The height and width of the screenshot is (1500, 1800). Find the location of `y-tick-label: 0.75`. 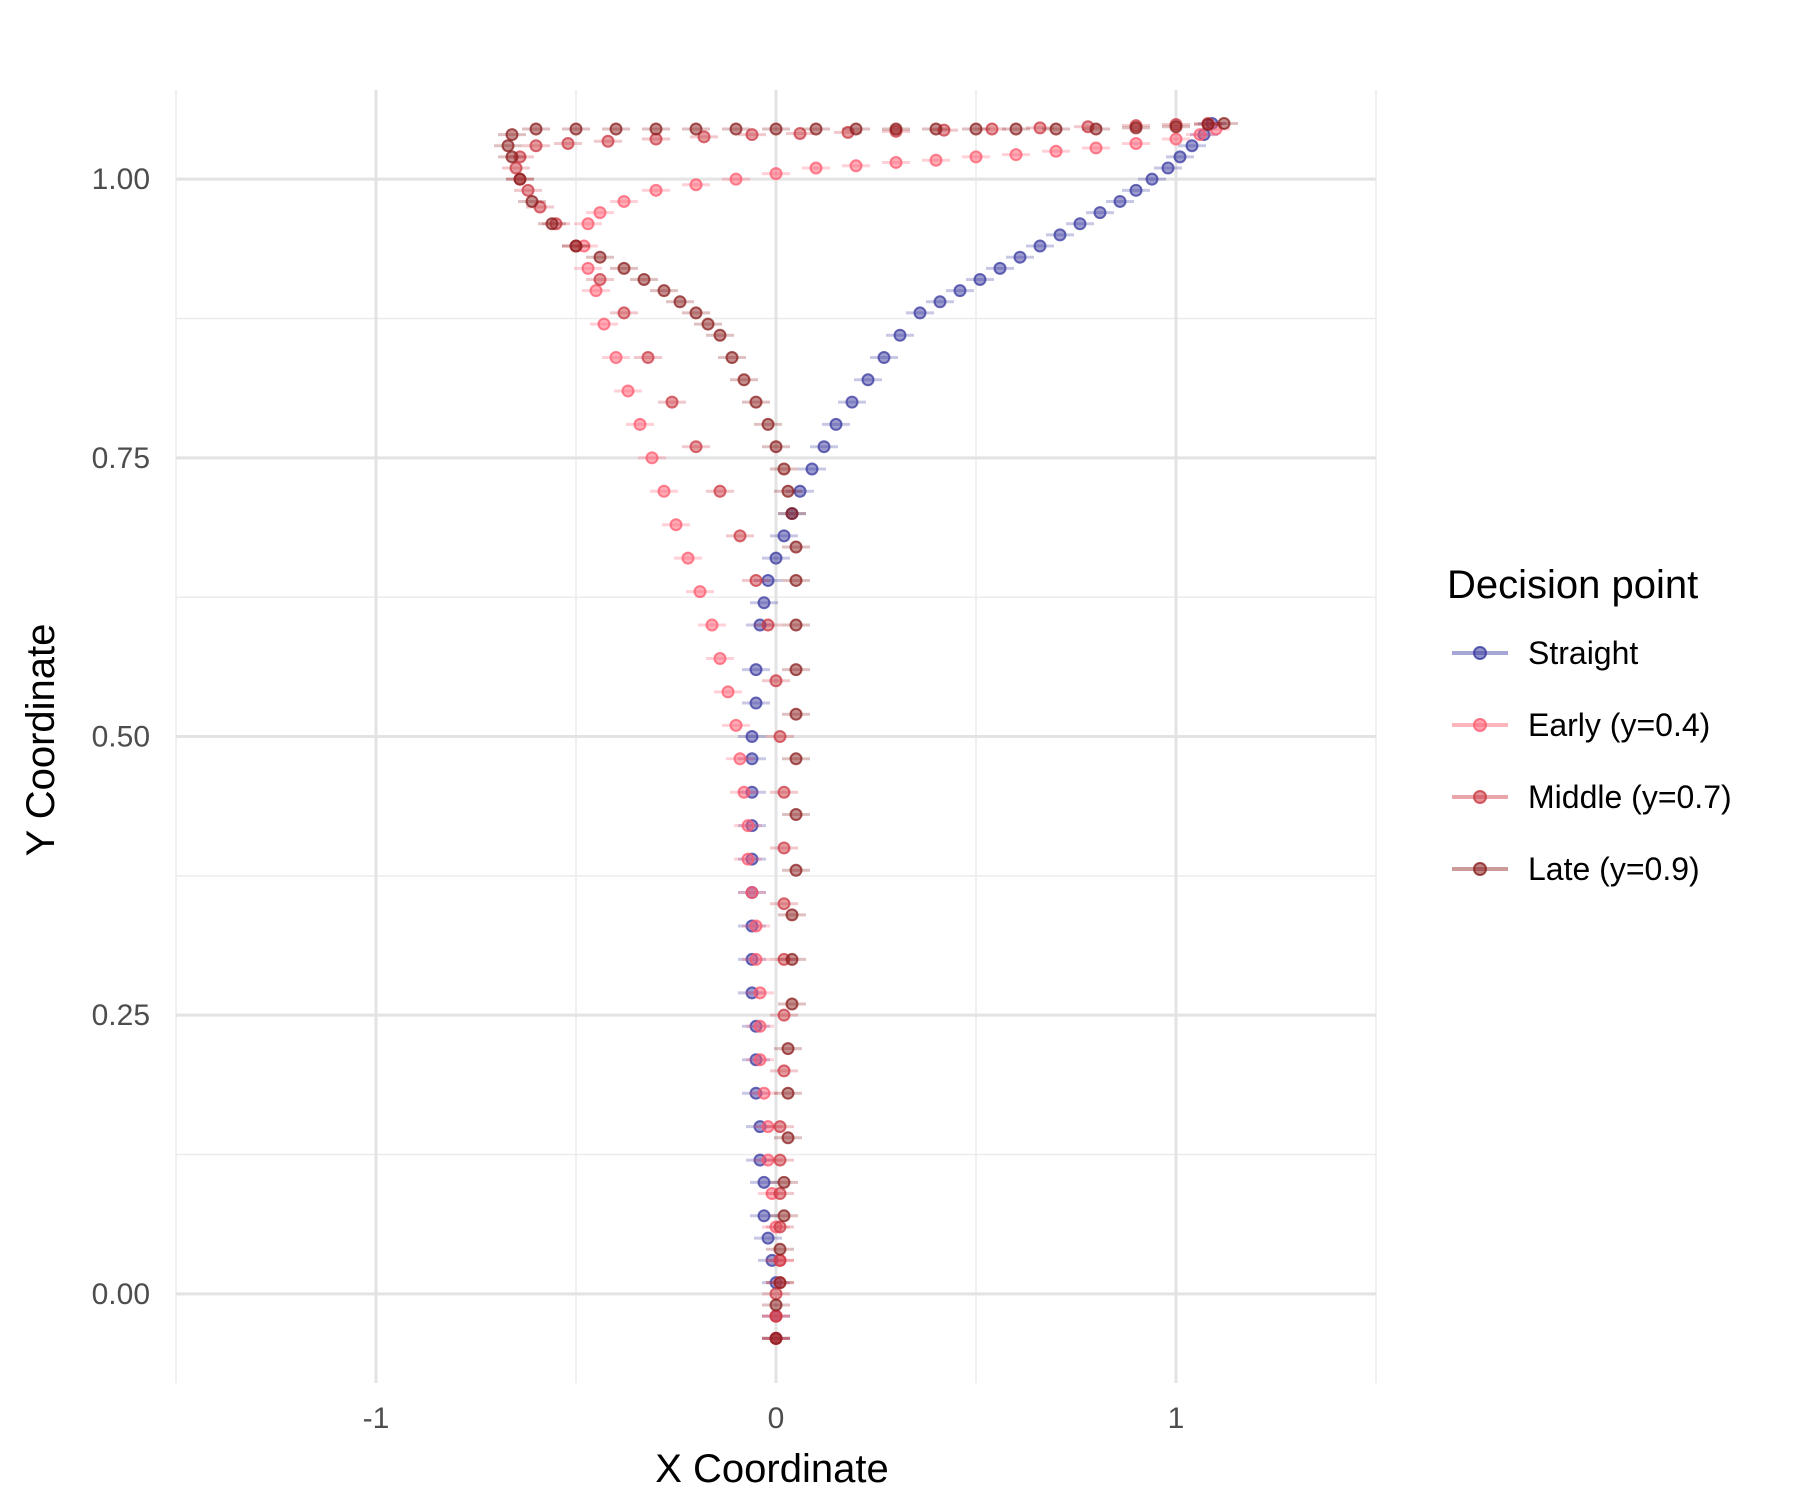

y-tick-label: 0.75 is located at coordinates (121, 458).